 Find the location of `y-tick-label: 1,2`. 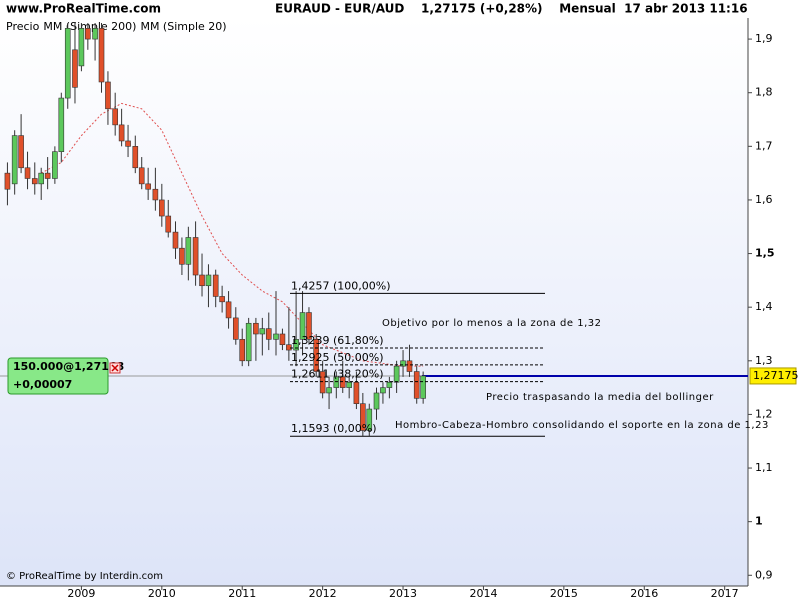

y-tick-label: 1,2 is located at coordinates (764, 413).